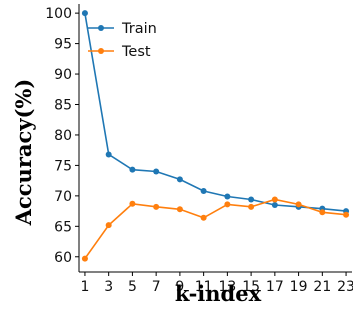 Image resolution: width=353 pixels, height=335 pixels. What do you see at coordinates (227, 287) in the screenshot?
I see `x-tick-label: 13` at bounding box center [227, 287].